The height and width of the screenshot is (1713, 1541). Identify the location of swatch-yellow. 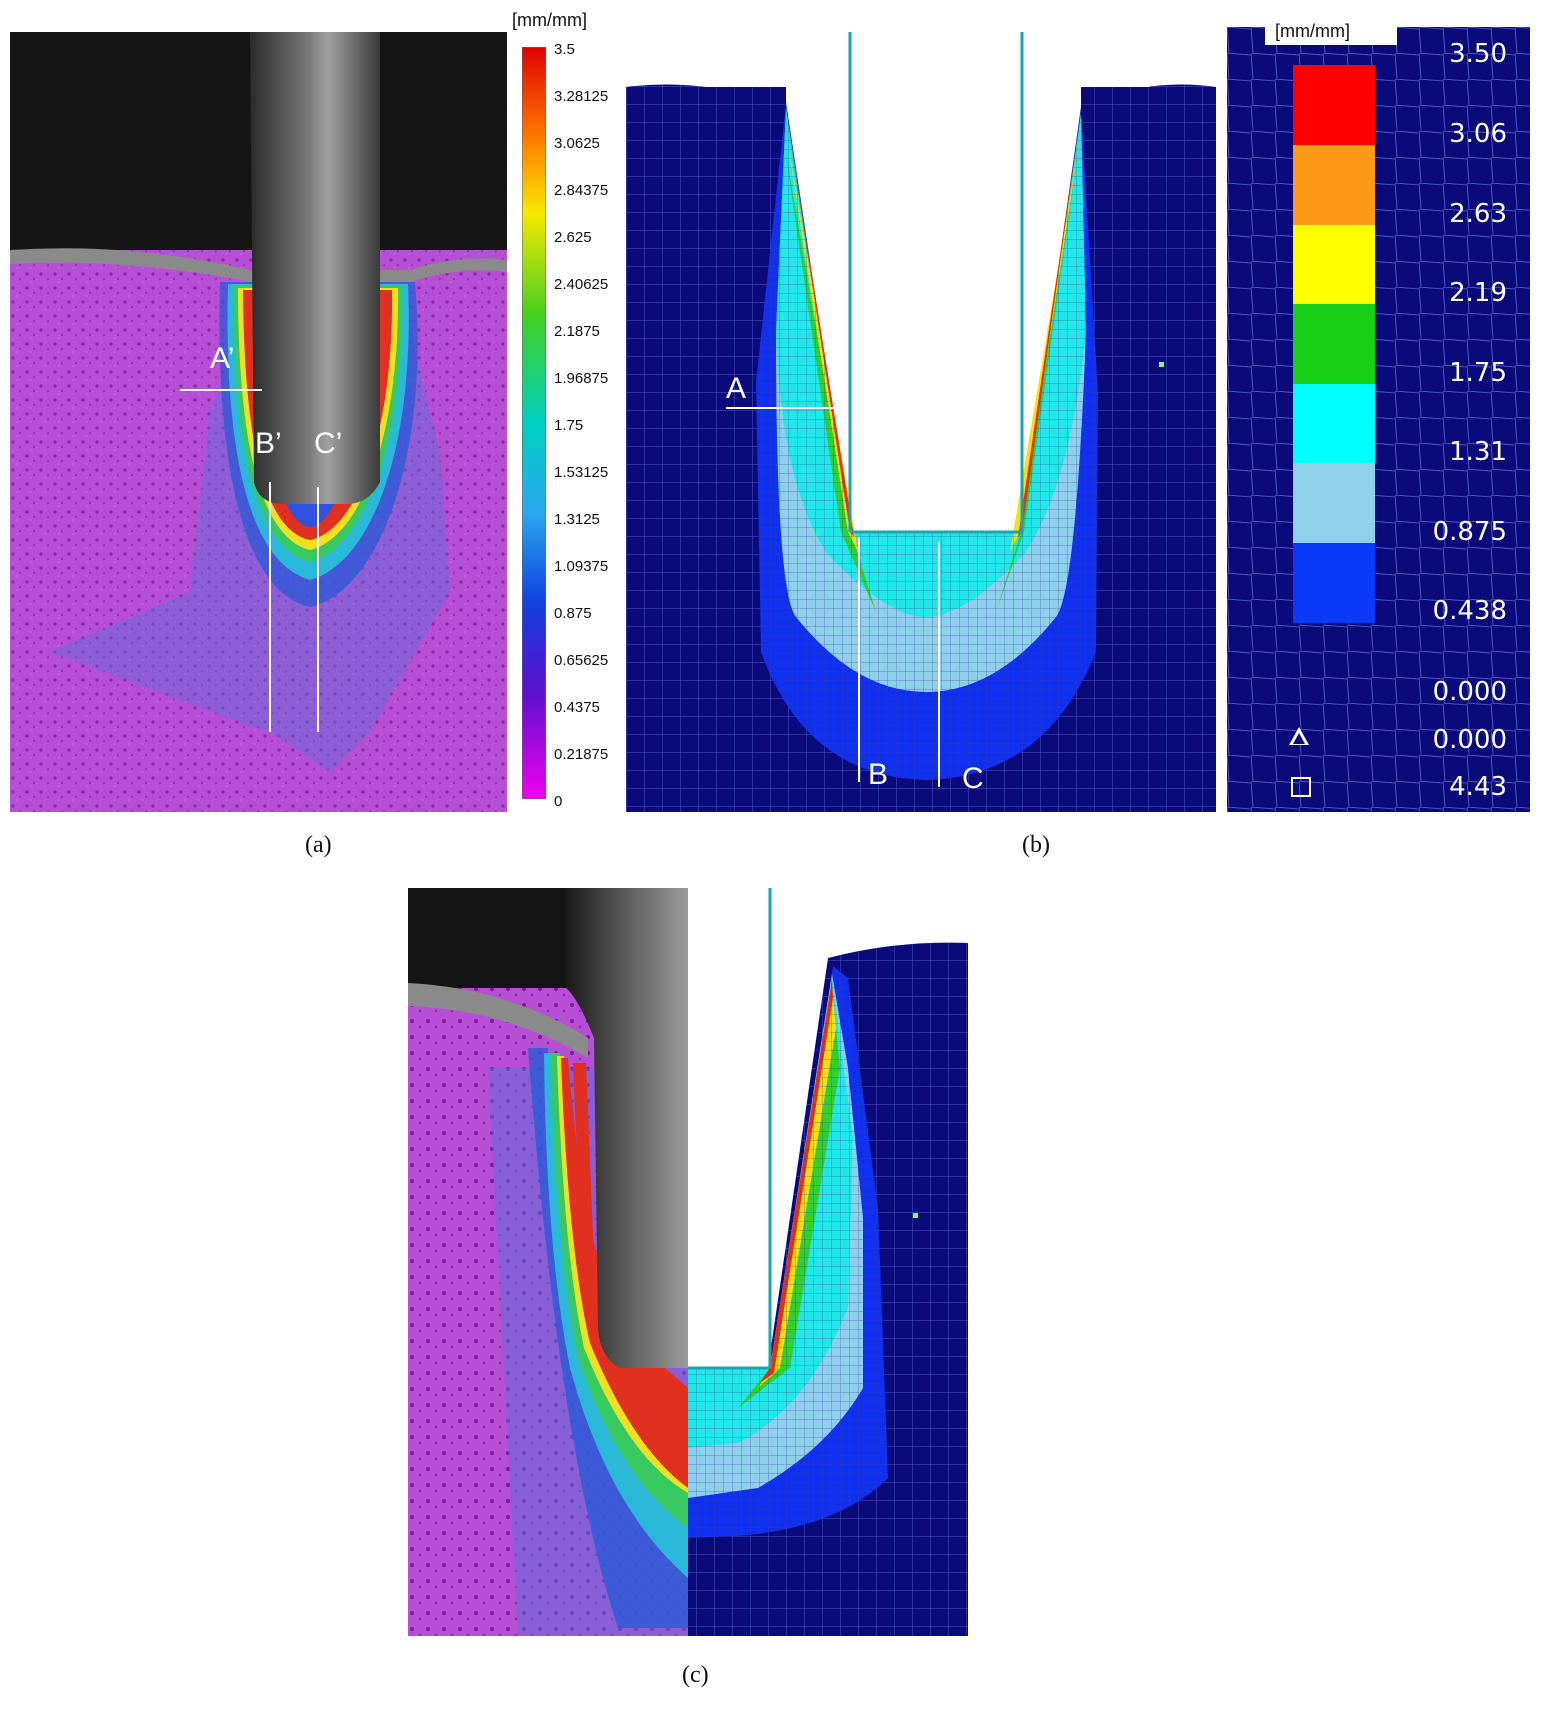
(1334, 264).